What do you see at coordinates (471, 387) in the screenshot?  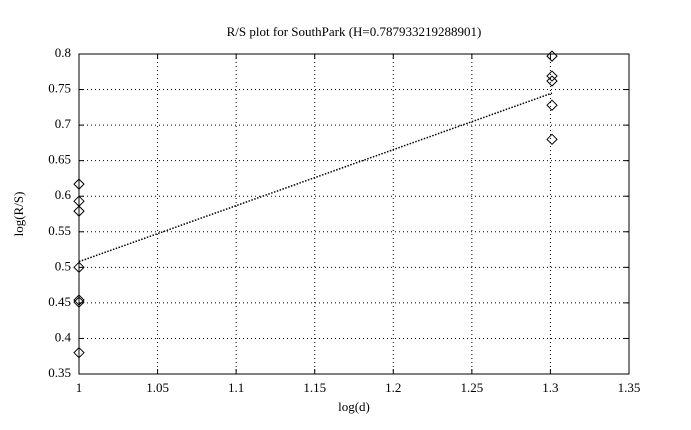 I see `x-tick-label: 1.25` at bounding box center [471, 387].